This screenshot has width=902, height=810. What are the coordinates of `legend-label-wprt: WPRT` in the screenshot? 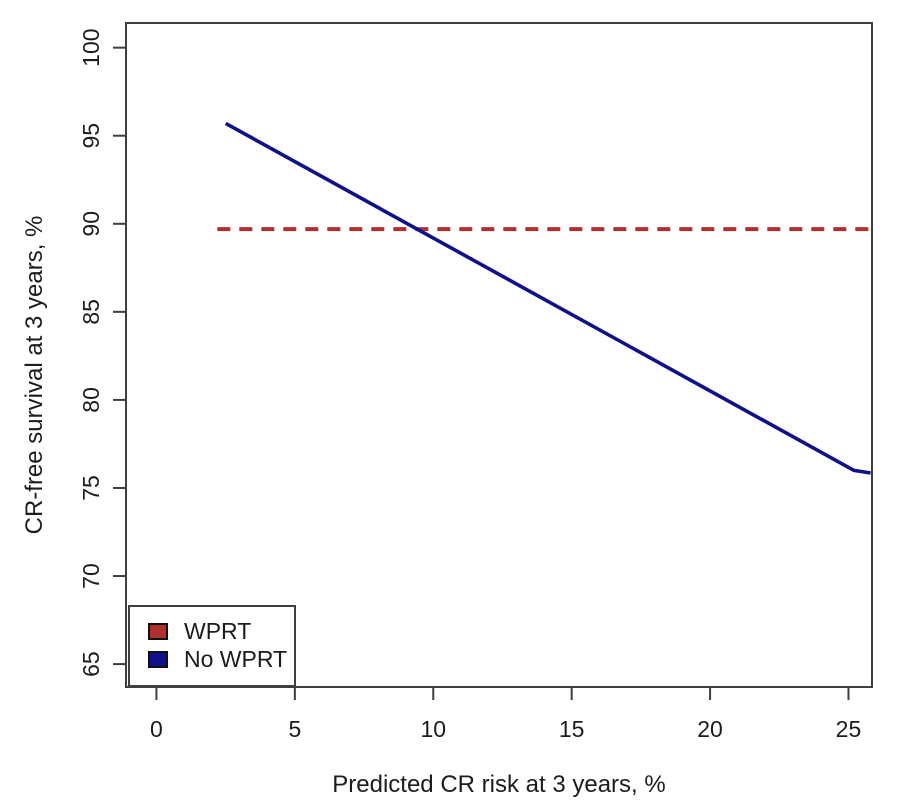 It's located at (218, 630).